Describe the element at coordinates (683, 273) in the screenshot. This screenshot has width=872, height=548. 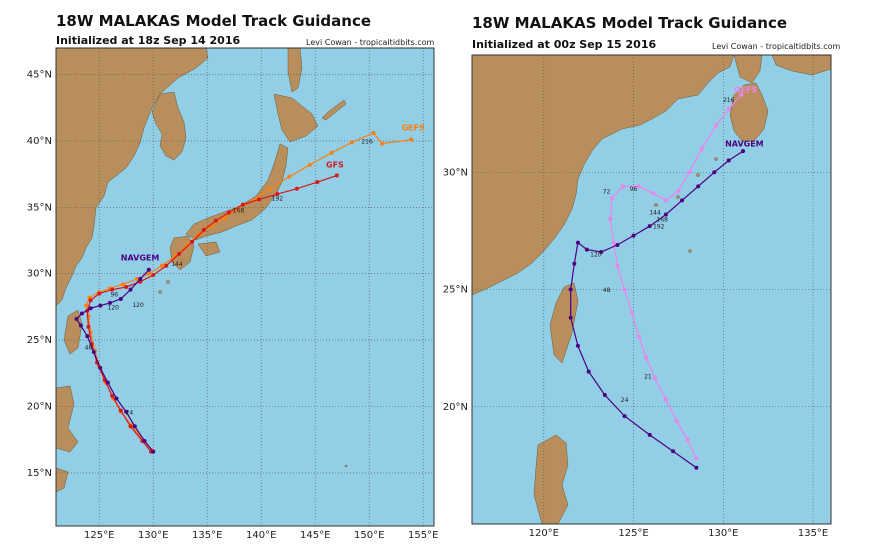
I see `track-gefs: GEFS` at that location.